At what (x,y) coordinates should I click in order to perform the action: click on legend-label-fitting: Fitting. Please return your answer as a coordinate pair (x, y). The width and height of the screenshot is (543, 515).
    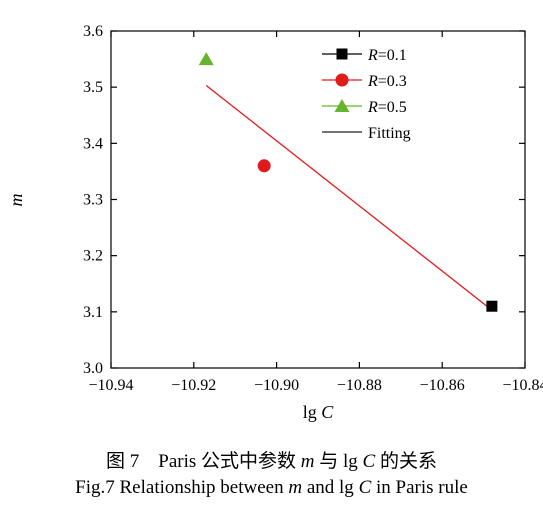
    Looking at the image, I should click on (389, 133).